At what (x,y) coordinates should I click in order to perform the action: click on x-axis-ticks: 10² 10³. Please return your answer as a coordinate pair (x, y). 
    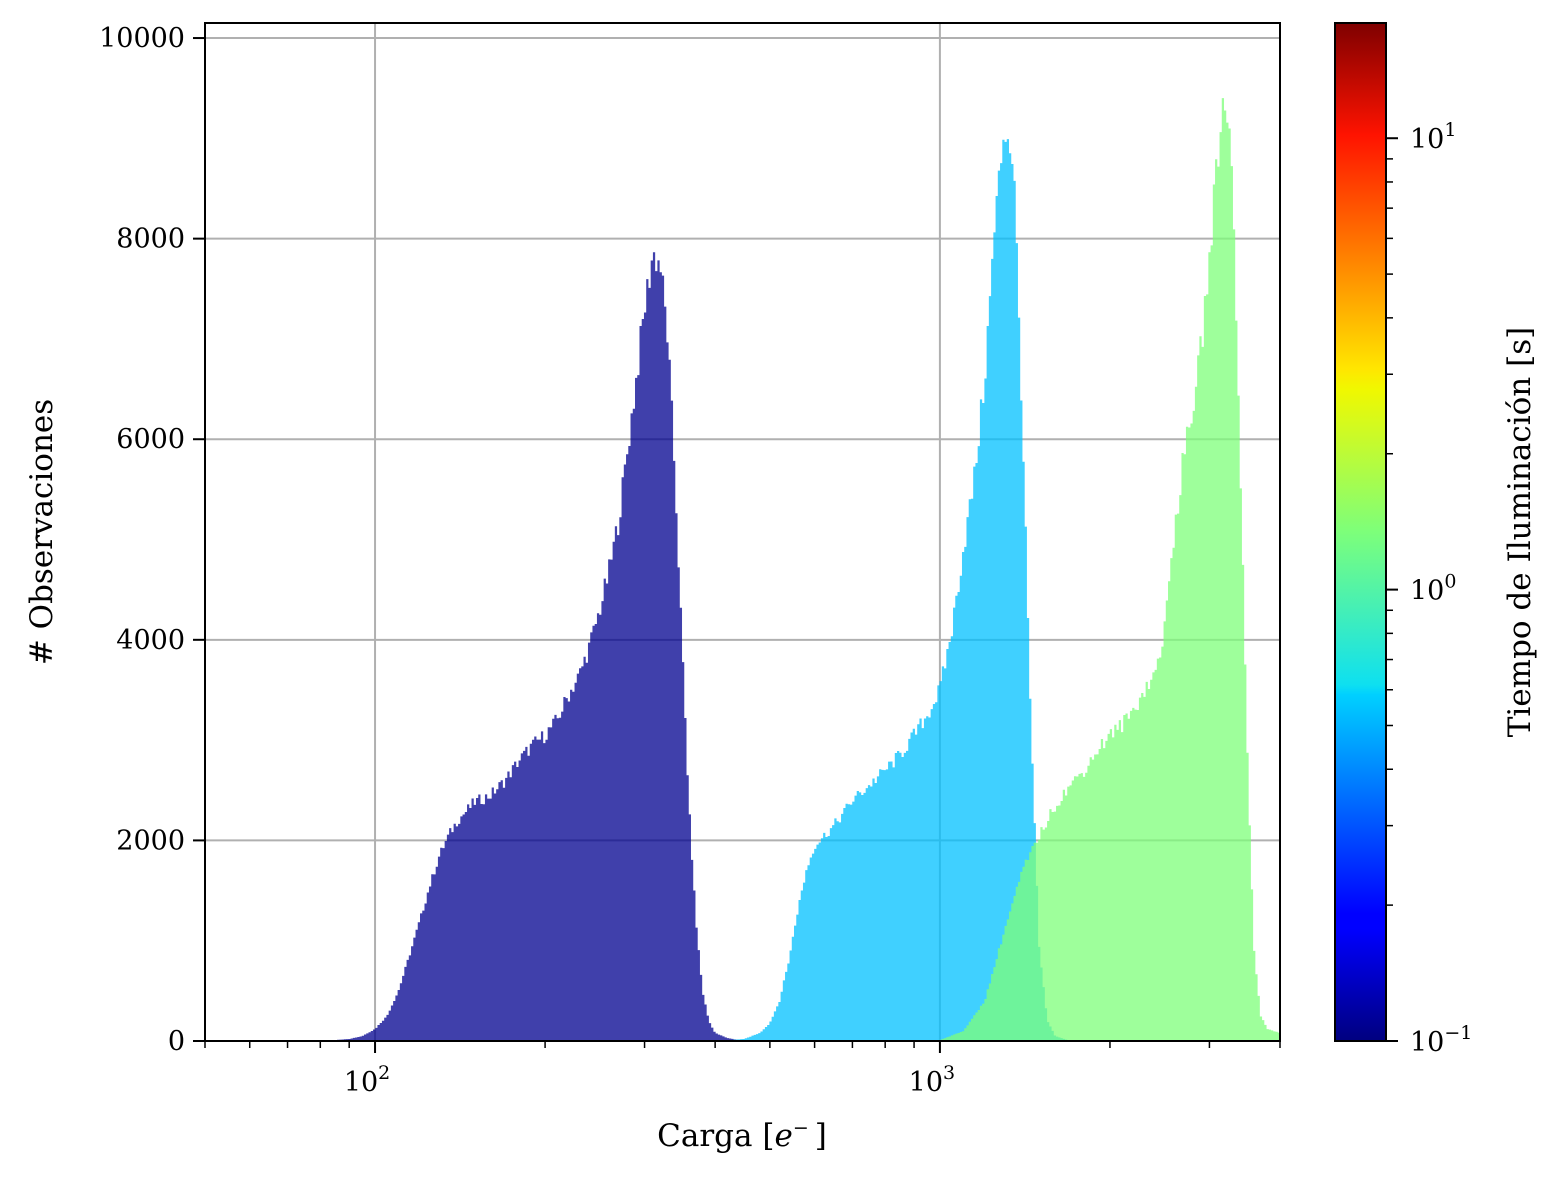
    Looking at the image, I should click on (742, 1069).